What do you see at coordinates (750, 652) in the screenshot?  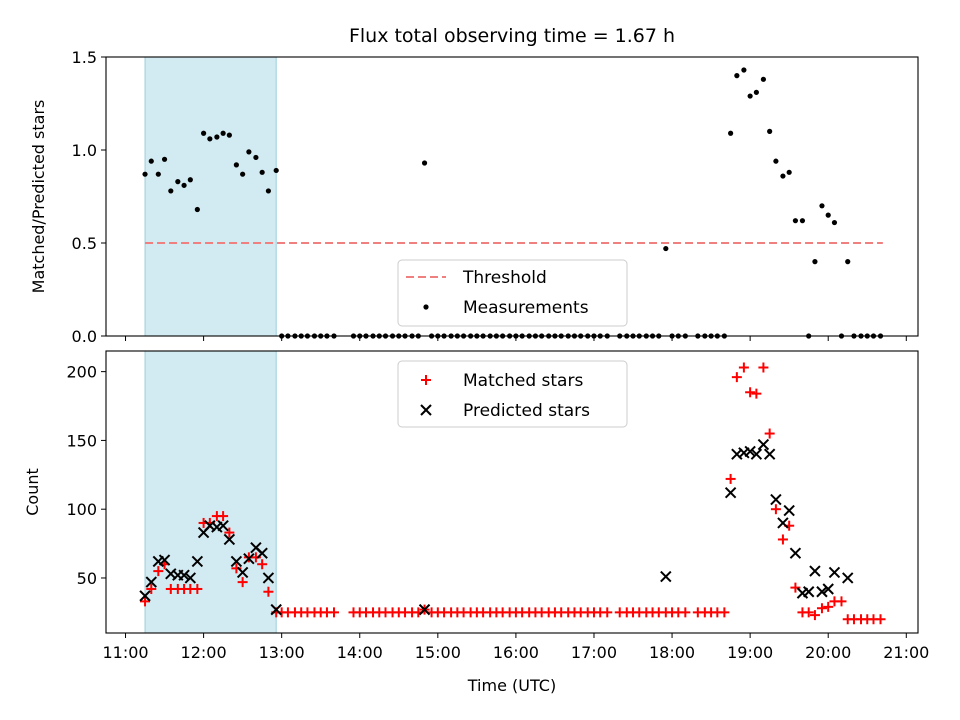 I see `x-tick-label: 19:00` at bounding box center [750, 652].